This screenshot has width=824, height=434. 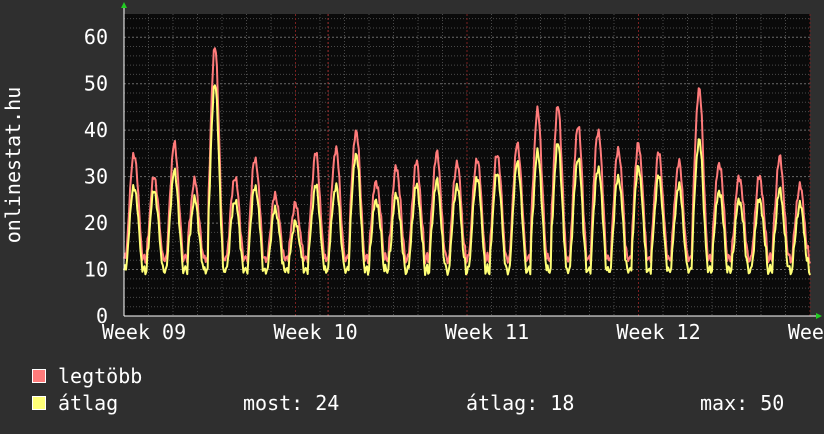 What do you see at coordinates (819, 316) in the screenshot?
I see `x-axis-arrow` at bounding box center [819, 316].